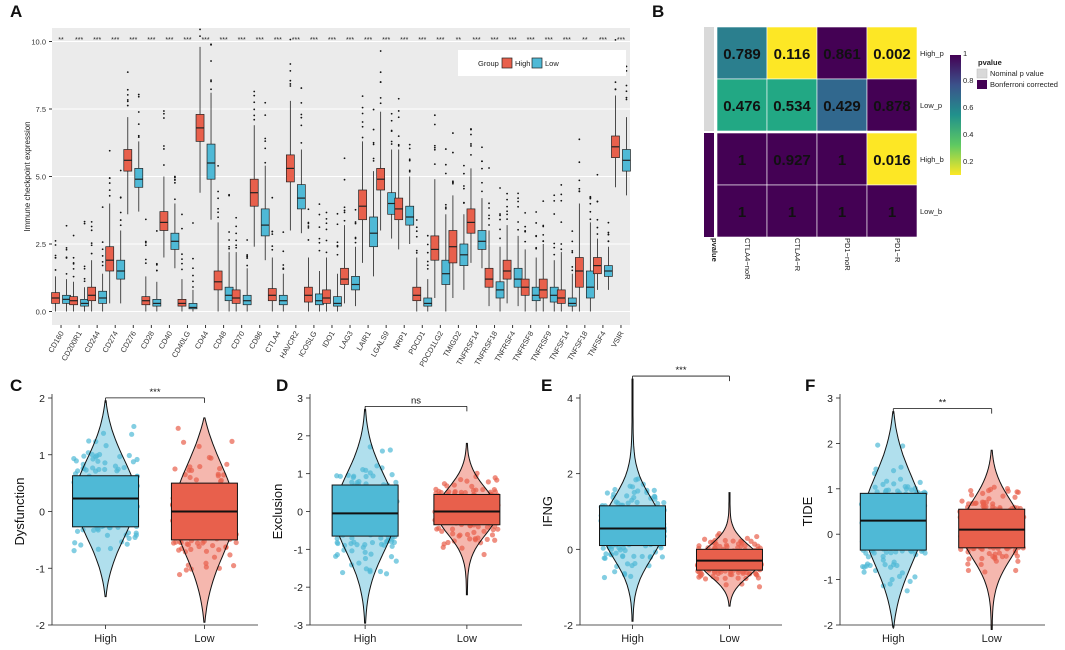 The width and height of the screenshot is (1065, 650). I want to click on panel-label-e: E, so click(547, 385).